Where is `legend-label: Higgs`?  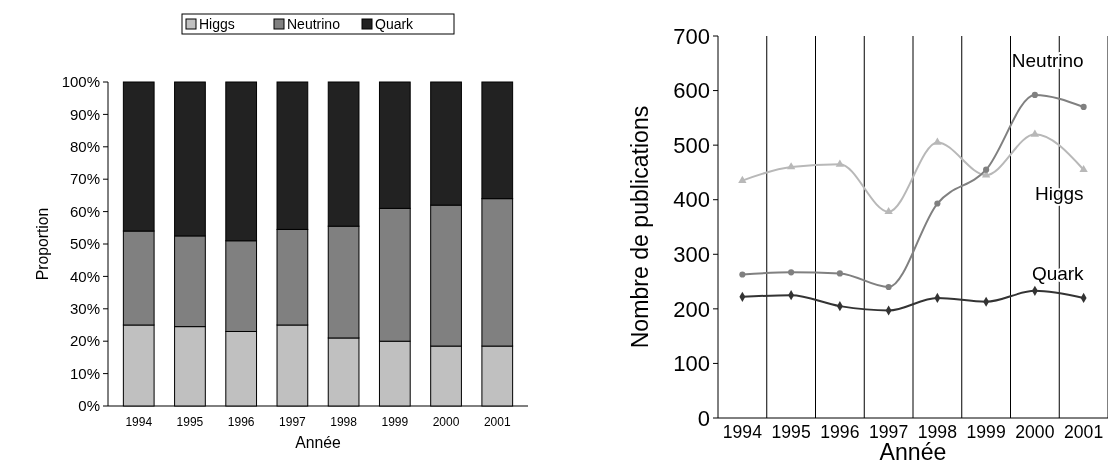 legend-label: Higgs is located at coordinates (217, 23).